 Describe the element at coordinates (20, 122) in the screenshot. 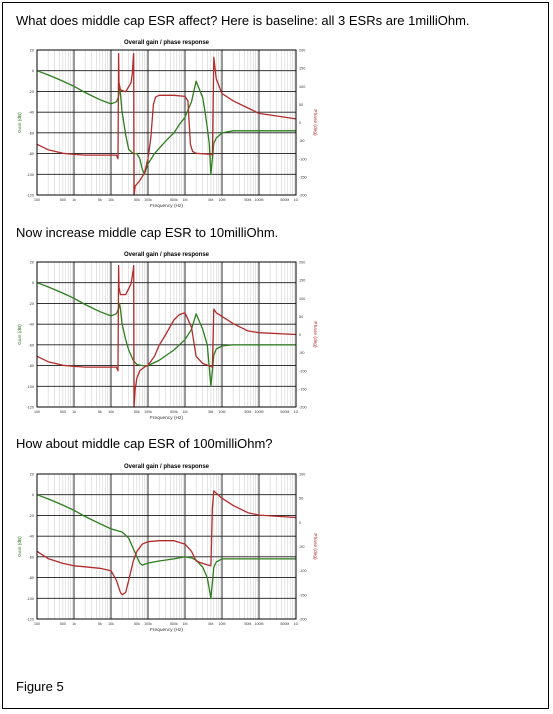

I see `y-axis-label: Gain (dB)` at that location.